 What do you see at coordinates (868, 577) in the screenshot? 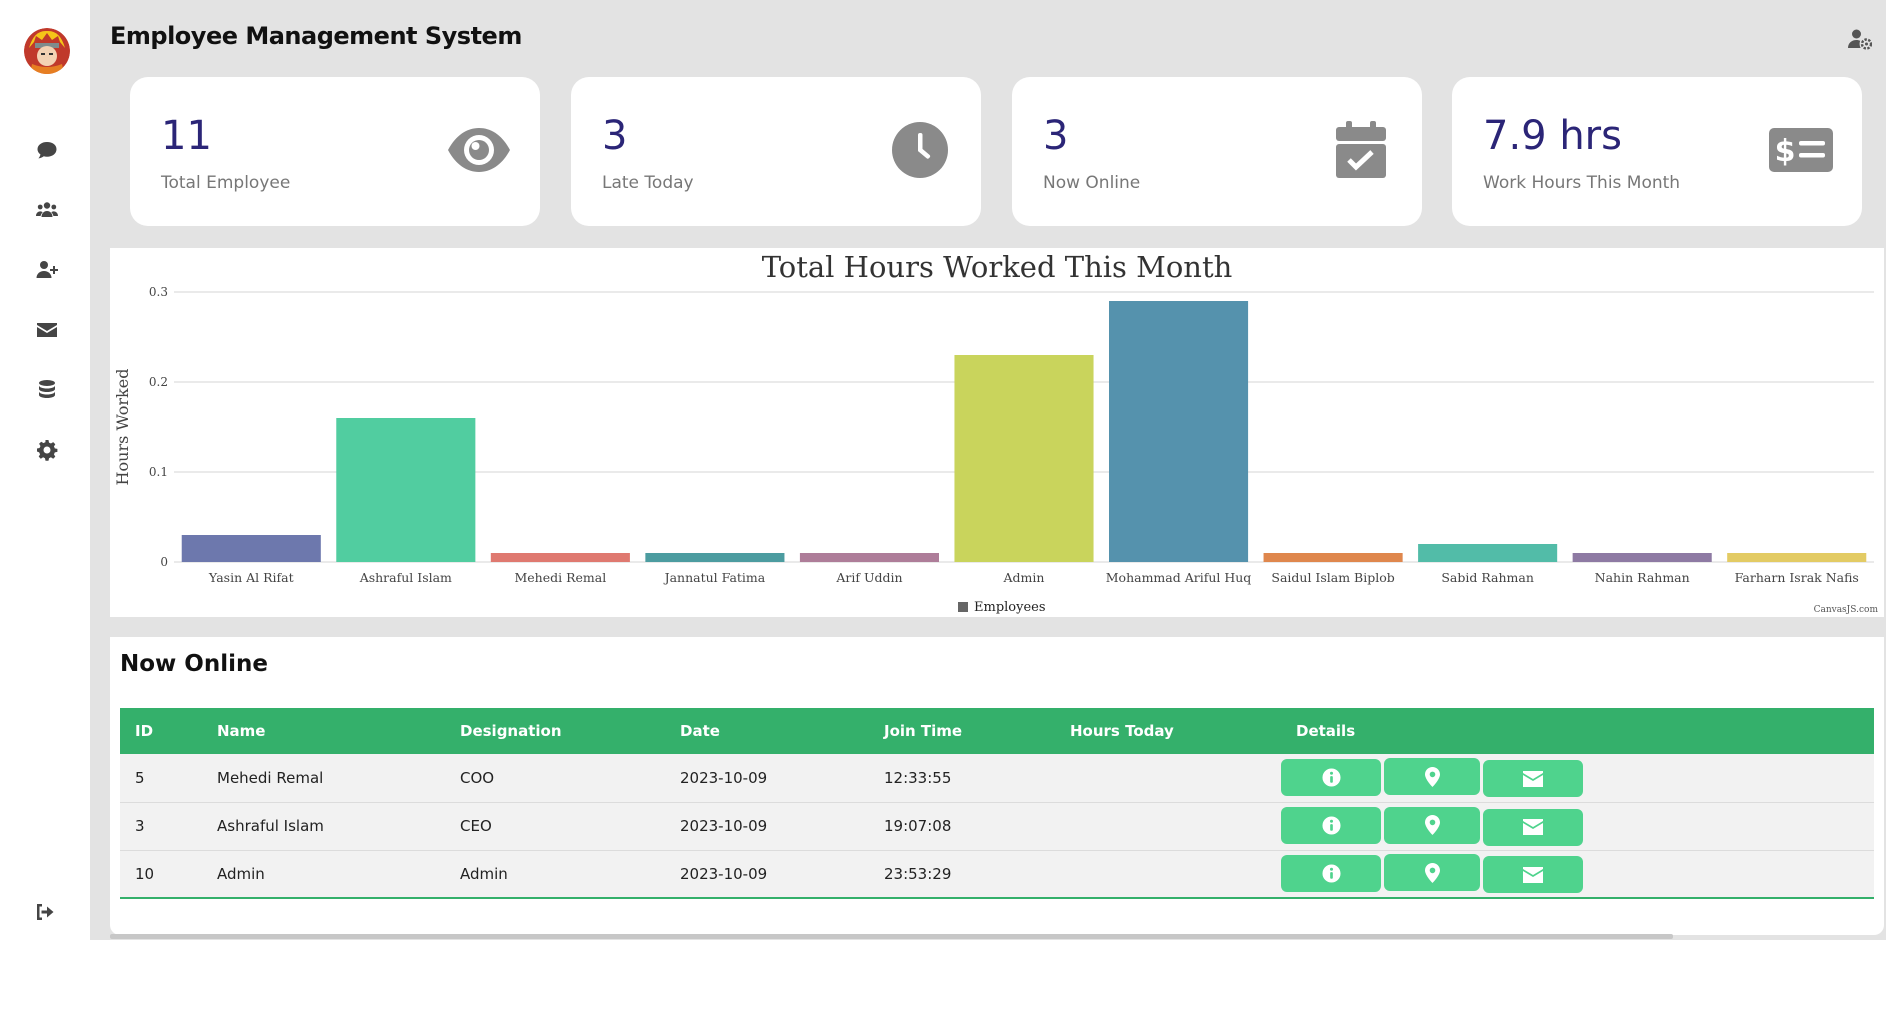
I see `x-tick-label: Arif Uddin` at bounding box center [868, 577].